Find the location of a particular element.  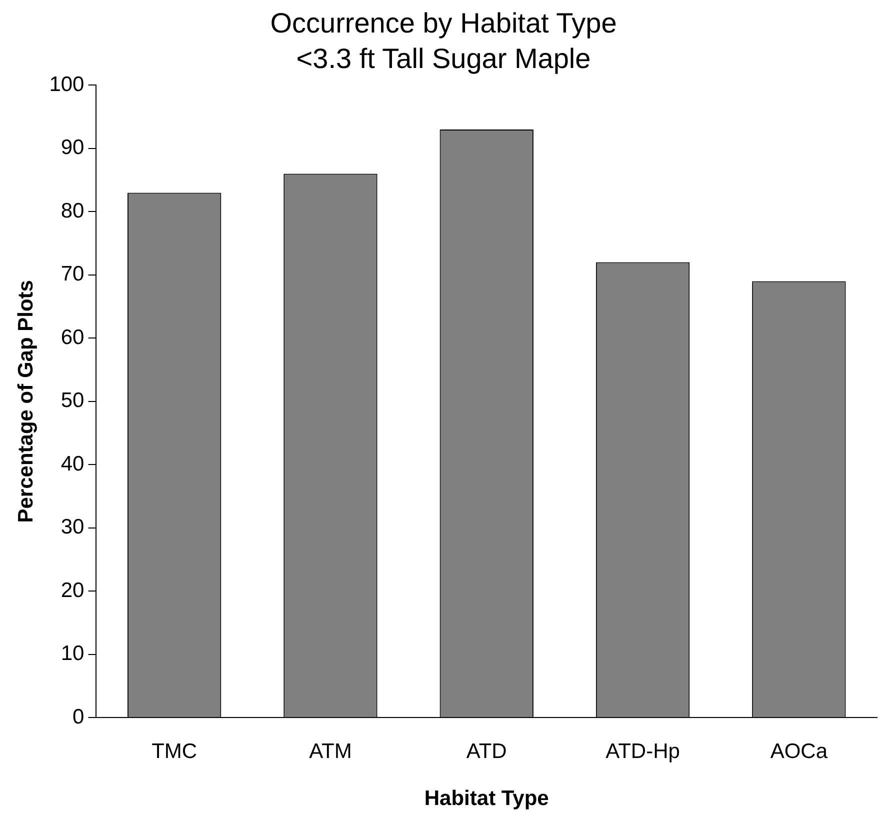

chart-title: Occurrence by Habitat Type is located at coordinates (443, 23).